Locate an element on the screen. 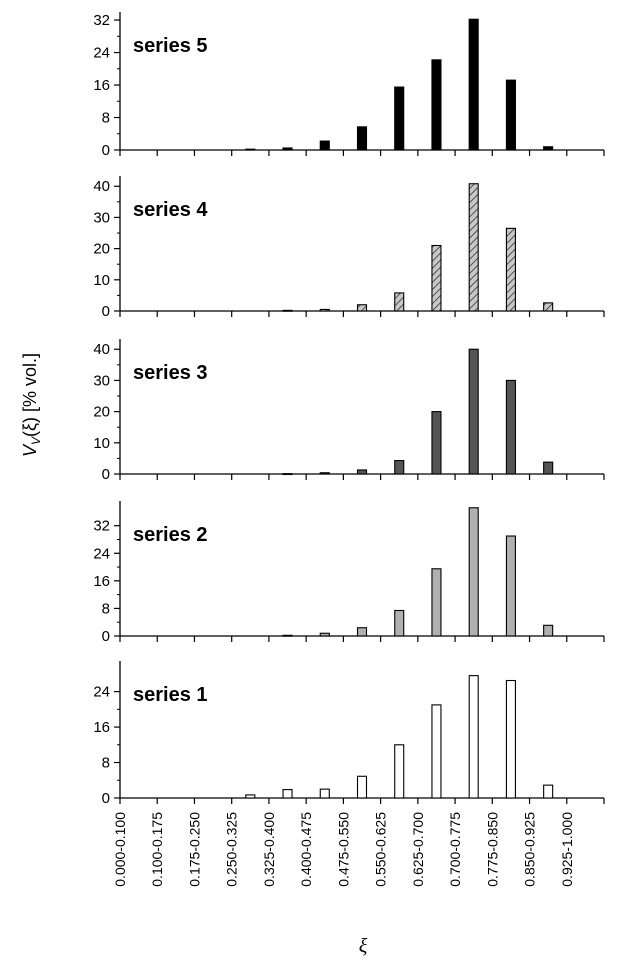 This screenshot has height=963, width=628. x-category-label: 0.250-0.325 is located at coordinates (232, 849).